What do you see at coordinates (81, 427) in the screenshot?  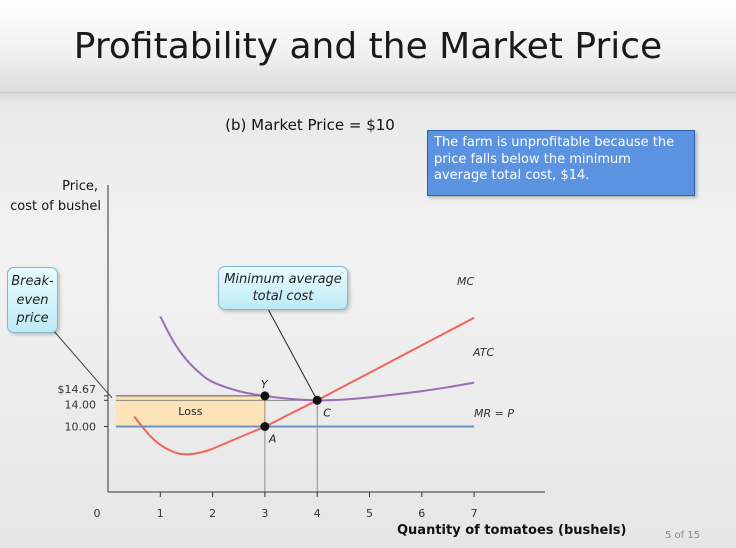 I see `y-tick-label: 10.00` at bounding box center [81, 427].